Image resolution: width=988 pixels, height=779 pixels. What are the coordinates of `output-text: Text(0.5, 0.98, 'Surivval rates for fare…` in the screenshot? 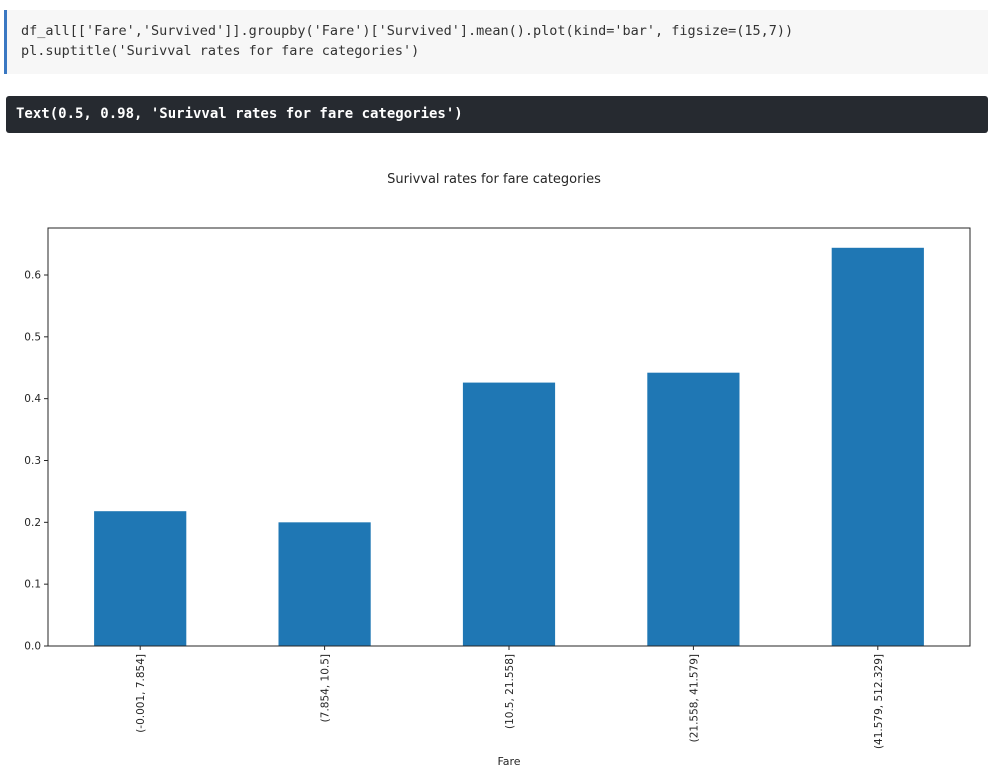 It's located at (239, 114).